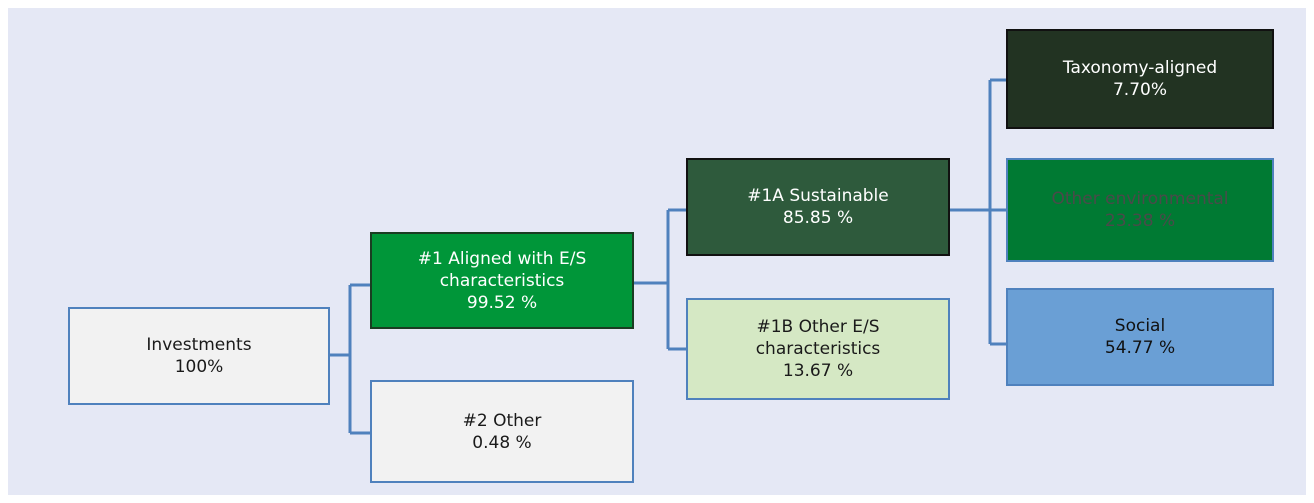  I want to click on other-es-node: #1B Other E/S characteristics 13.67 %, so click(818, 349).